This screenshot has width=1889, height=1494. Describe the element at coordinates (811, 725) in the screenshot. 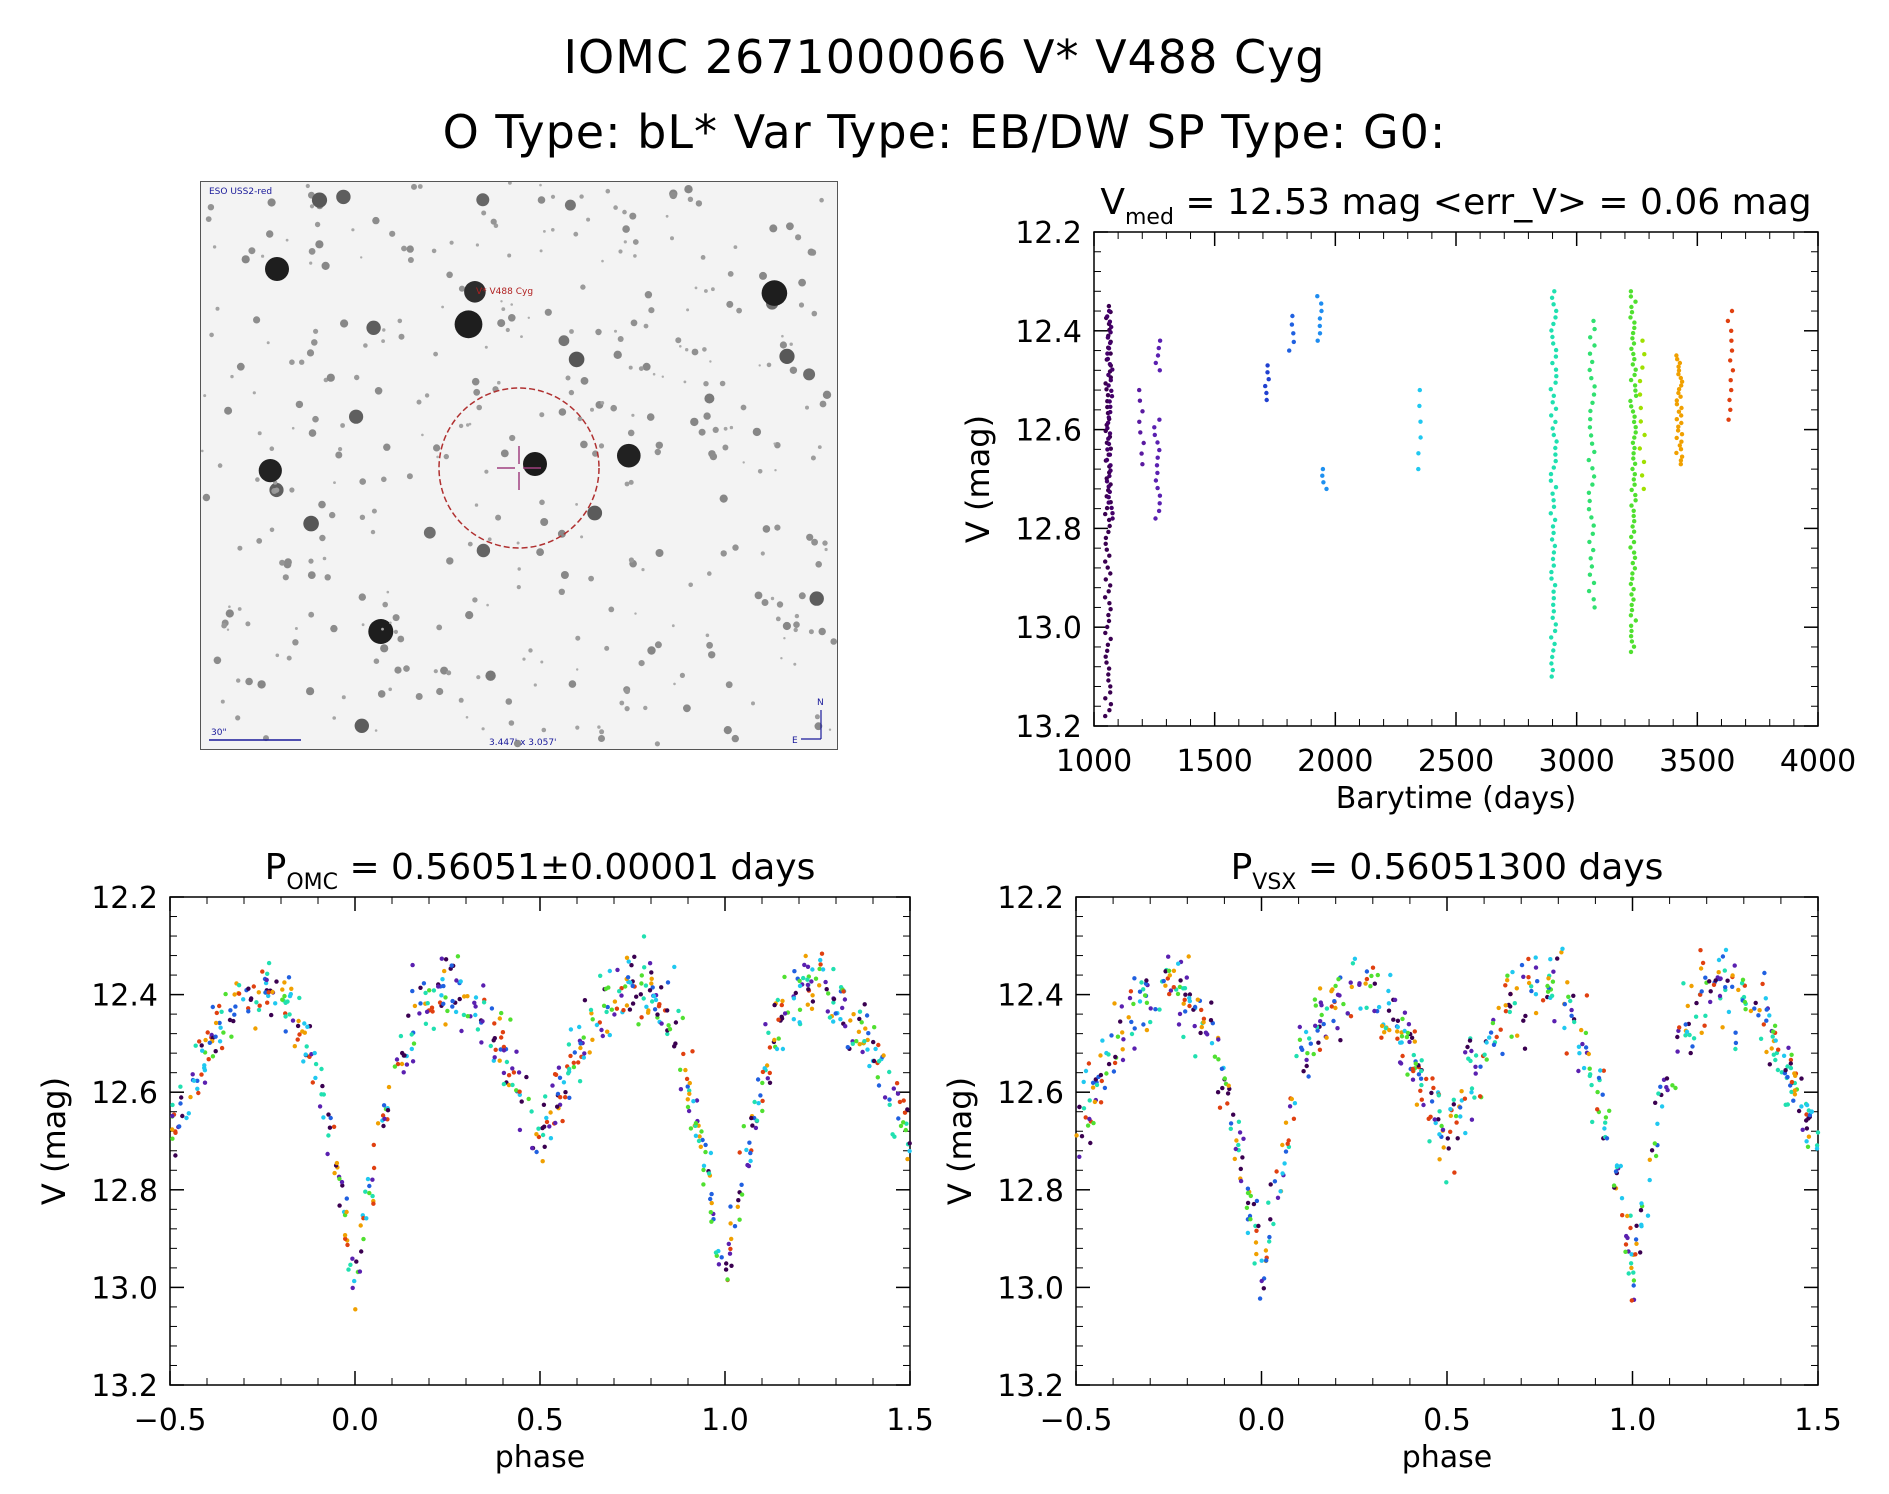

I see `compass-icon` at that location.